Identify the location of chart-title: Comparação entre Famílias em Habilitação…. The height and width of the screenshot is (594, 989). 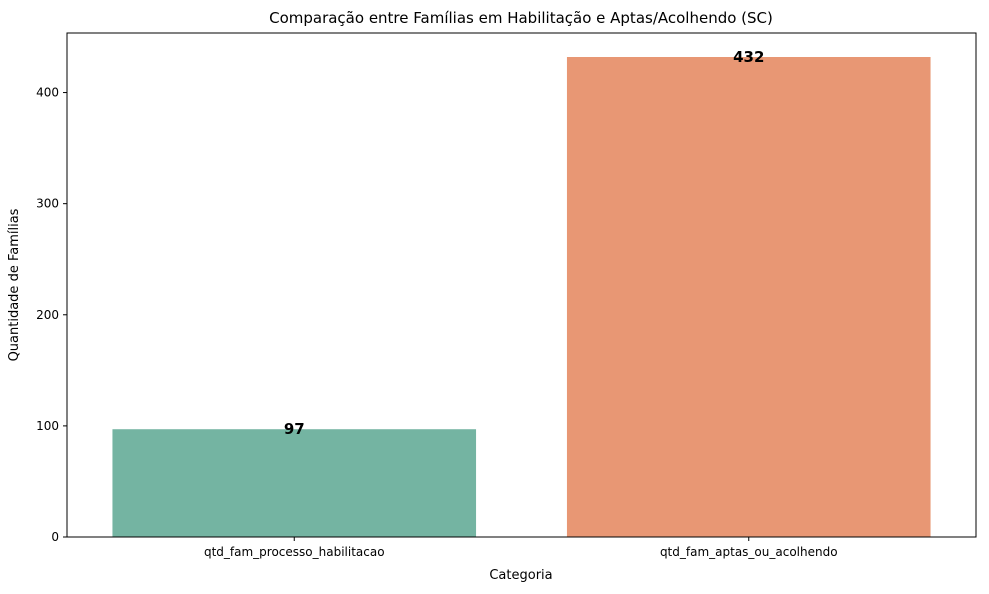
(521, 18).